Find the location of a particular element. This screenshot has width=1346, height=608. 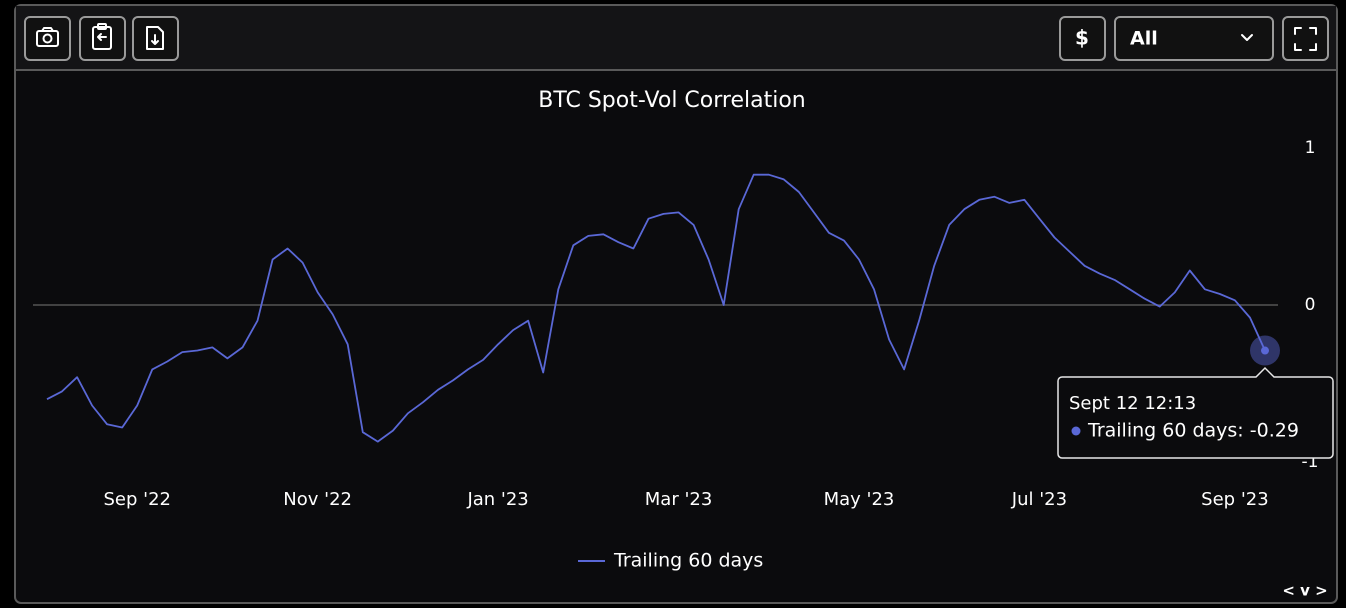

x-tick-label: May '23 is located at coordinates (859, 499).